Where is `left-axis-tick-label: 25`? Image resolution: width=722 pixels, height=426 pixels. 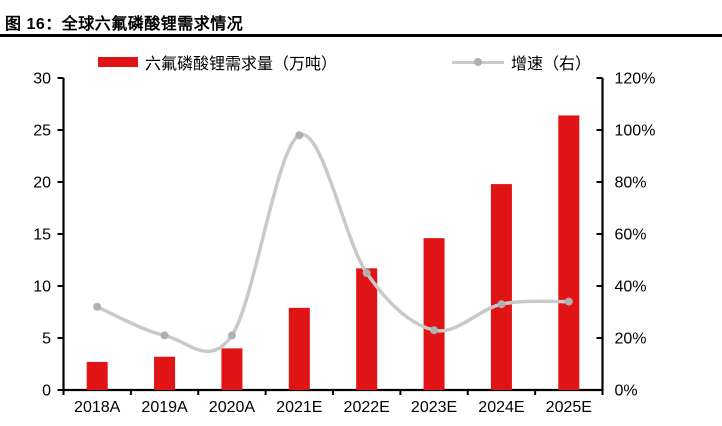
left-axis-tick-label: 25 is located at coordinates (42, 131).